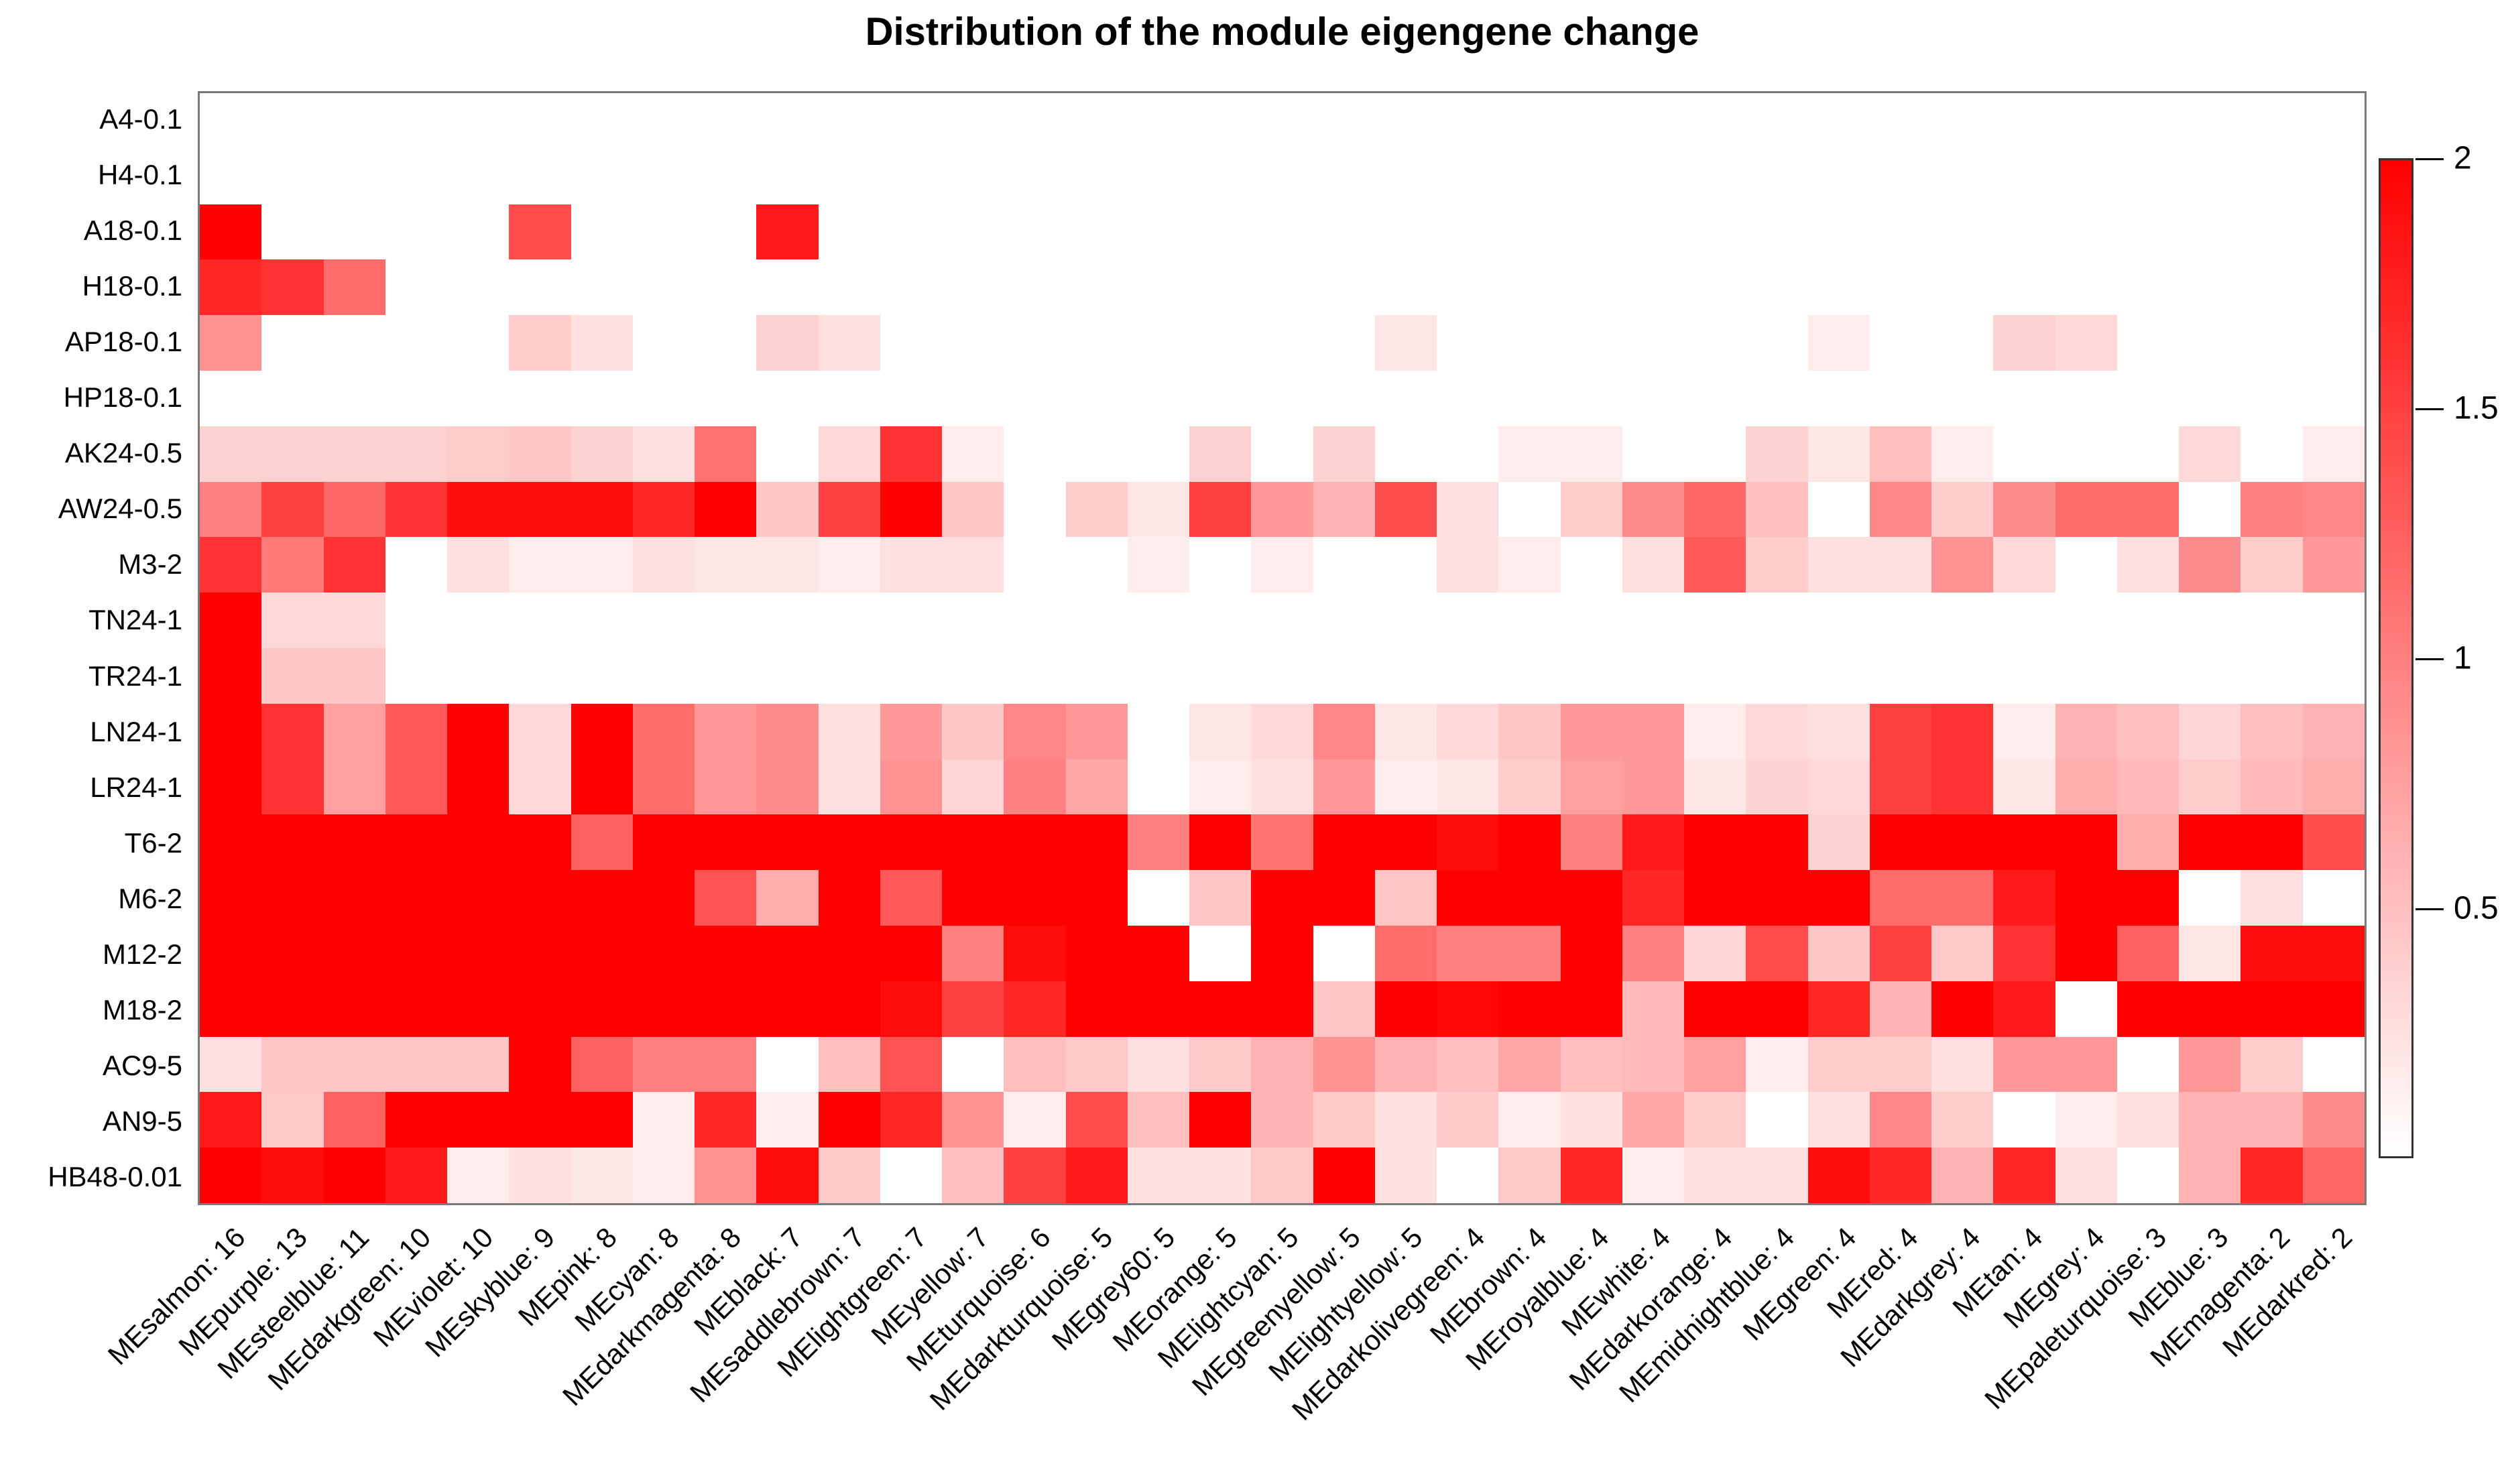 This screenshot has height=1484, width=2506. Describe the element at coordinates (2429, 659) in the screenshot. I see `colorbar-tick` at that location.